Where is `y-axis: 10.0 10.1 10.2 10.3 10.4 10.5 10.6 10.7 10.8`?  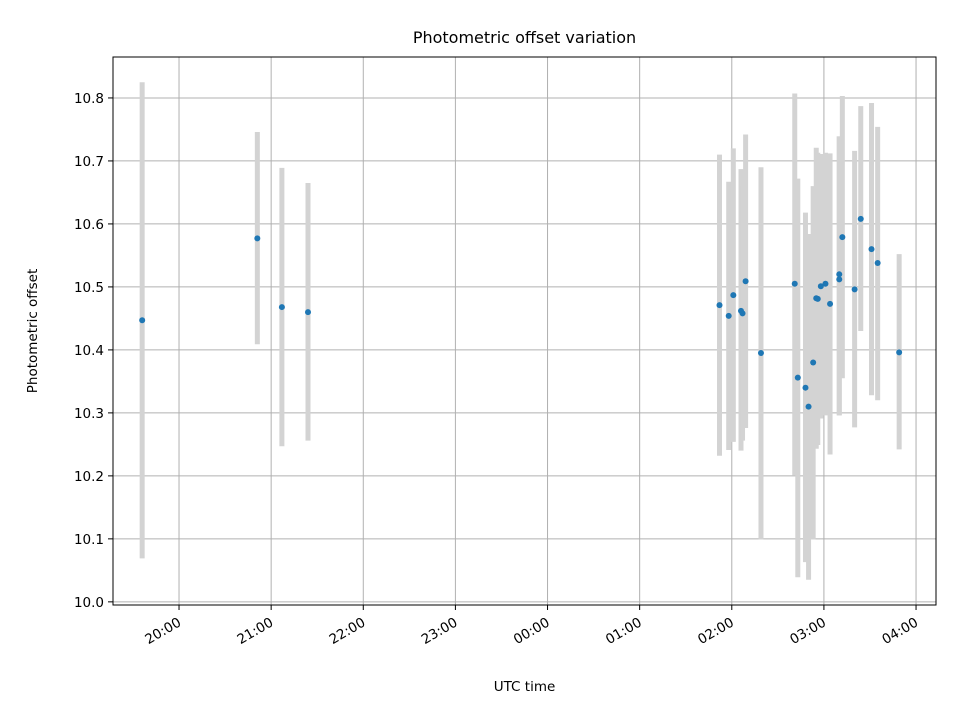
y-axis: 10.0 10.1 10.2 10.3 10.4 10.5 10.6 10.7 10.8 is located at coordinates (93, 351).